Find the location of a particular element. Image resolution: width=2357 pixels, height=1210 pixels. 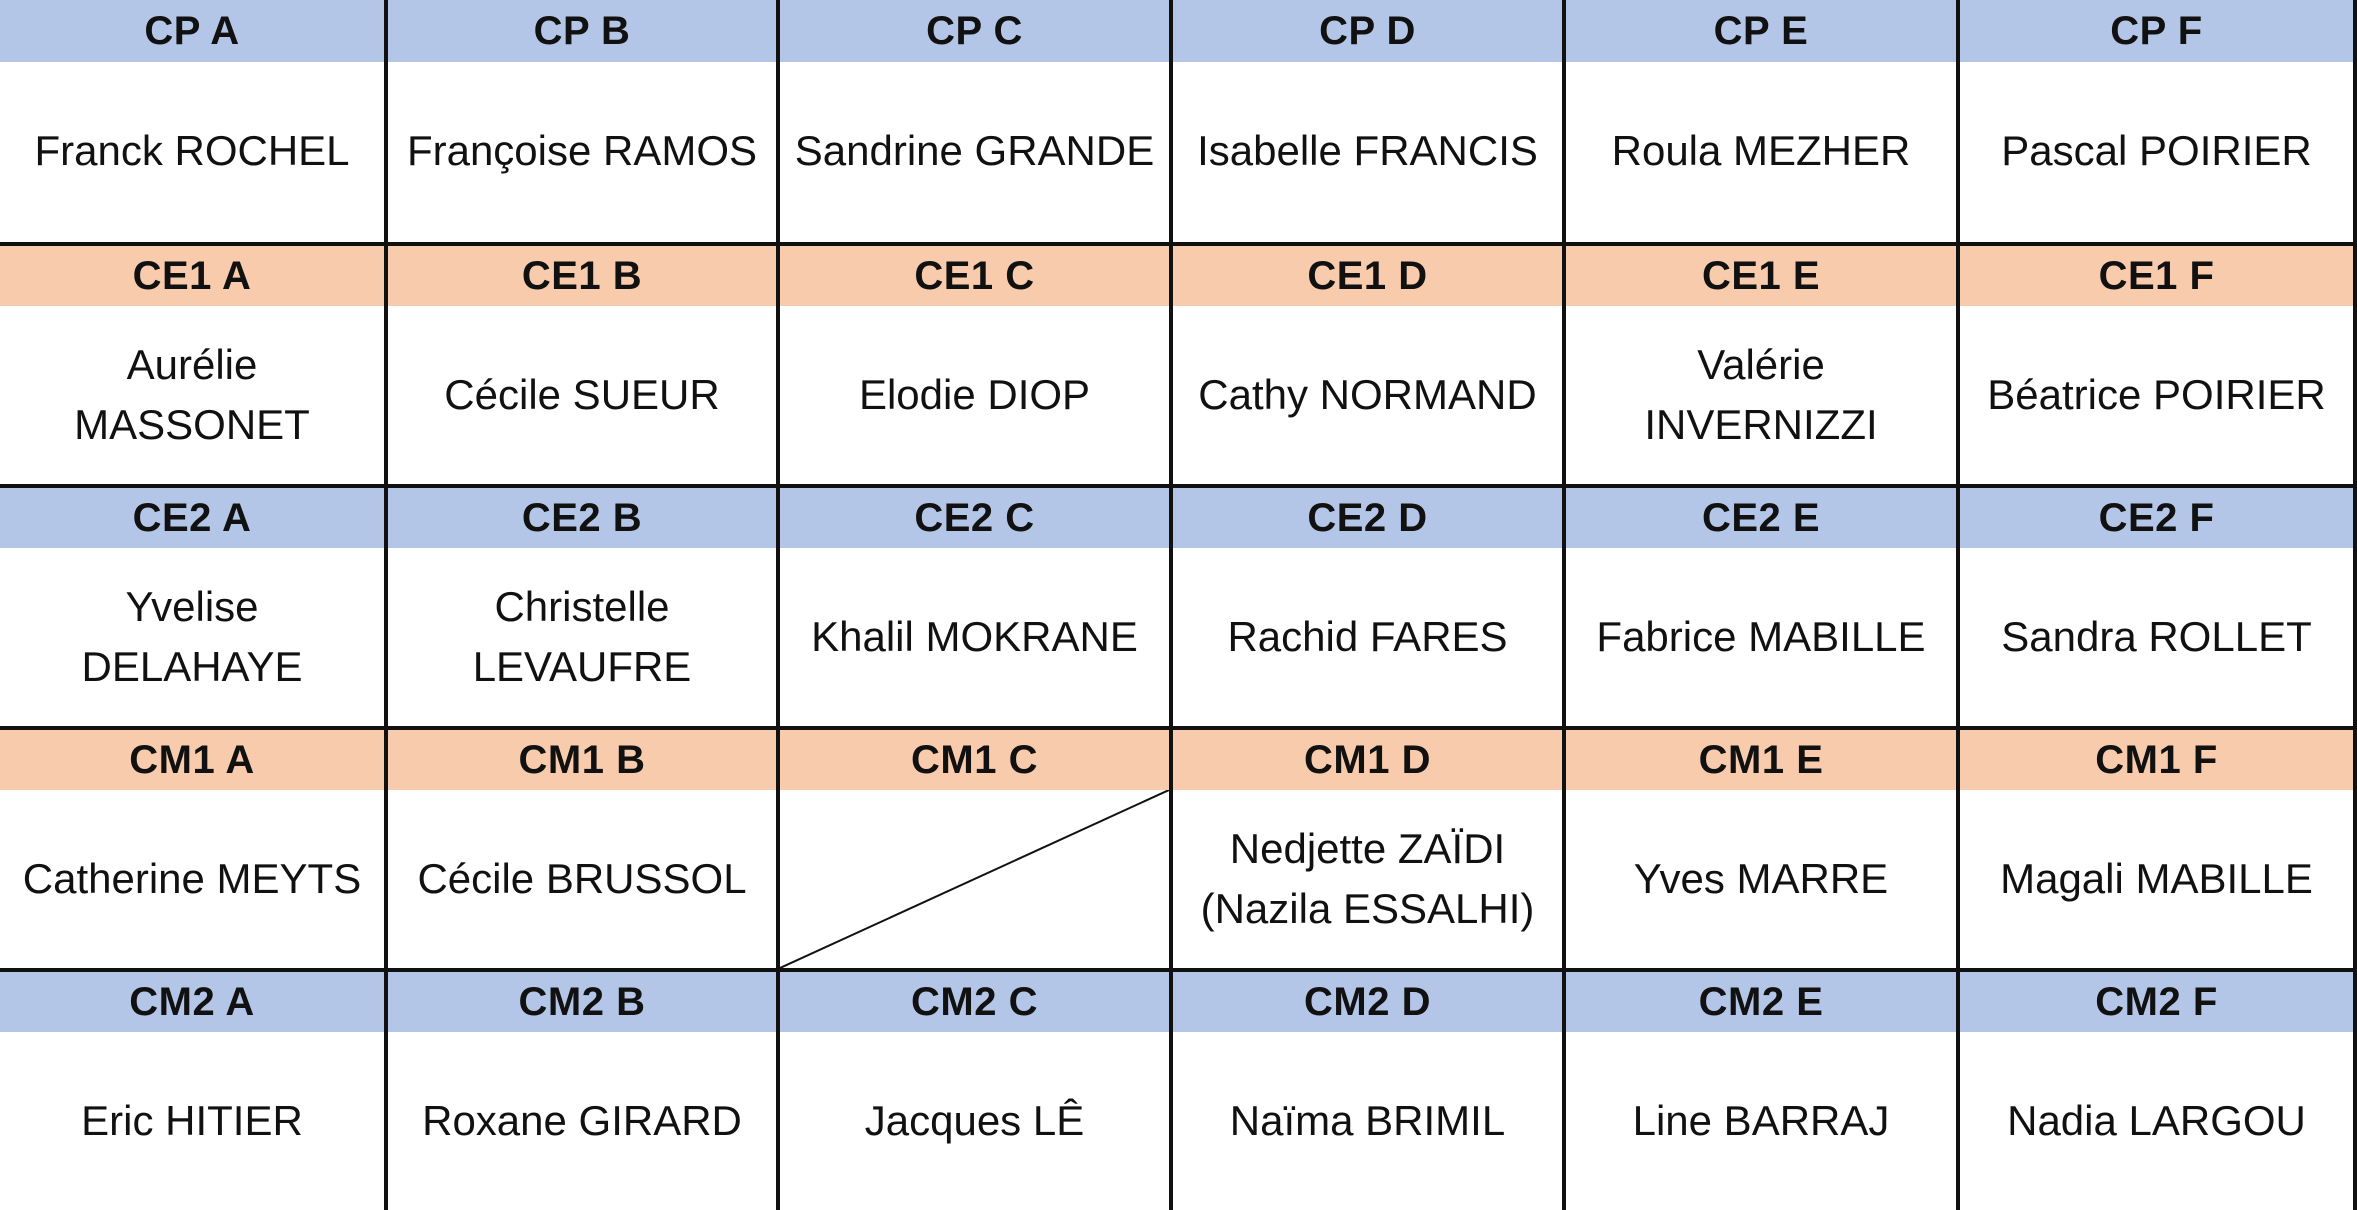

class-header: CE2 E is located at coordinates (1761, 518).